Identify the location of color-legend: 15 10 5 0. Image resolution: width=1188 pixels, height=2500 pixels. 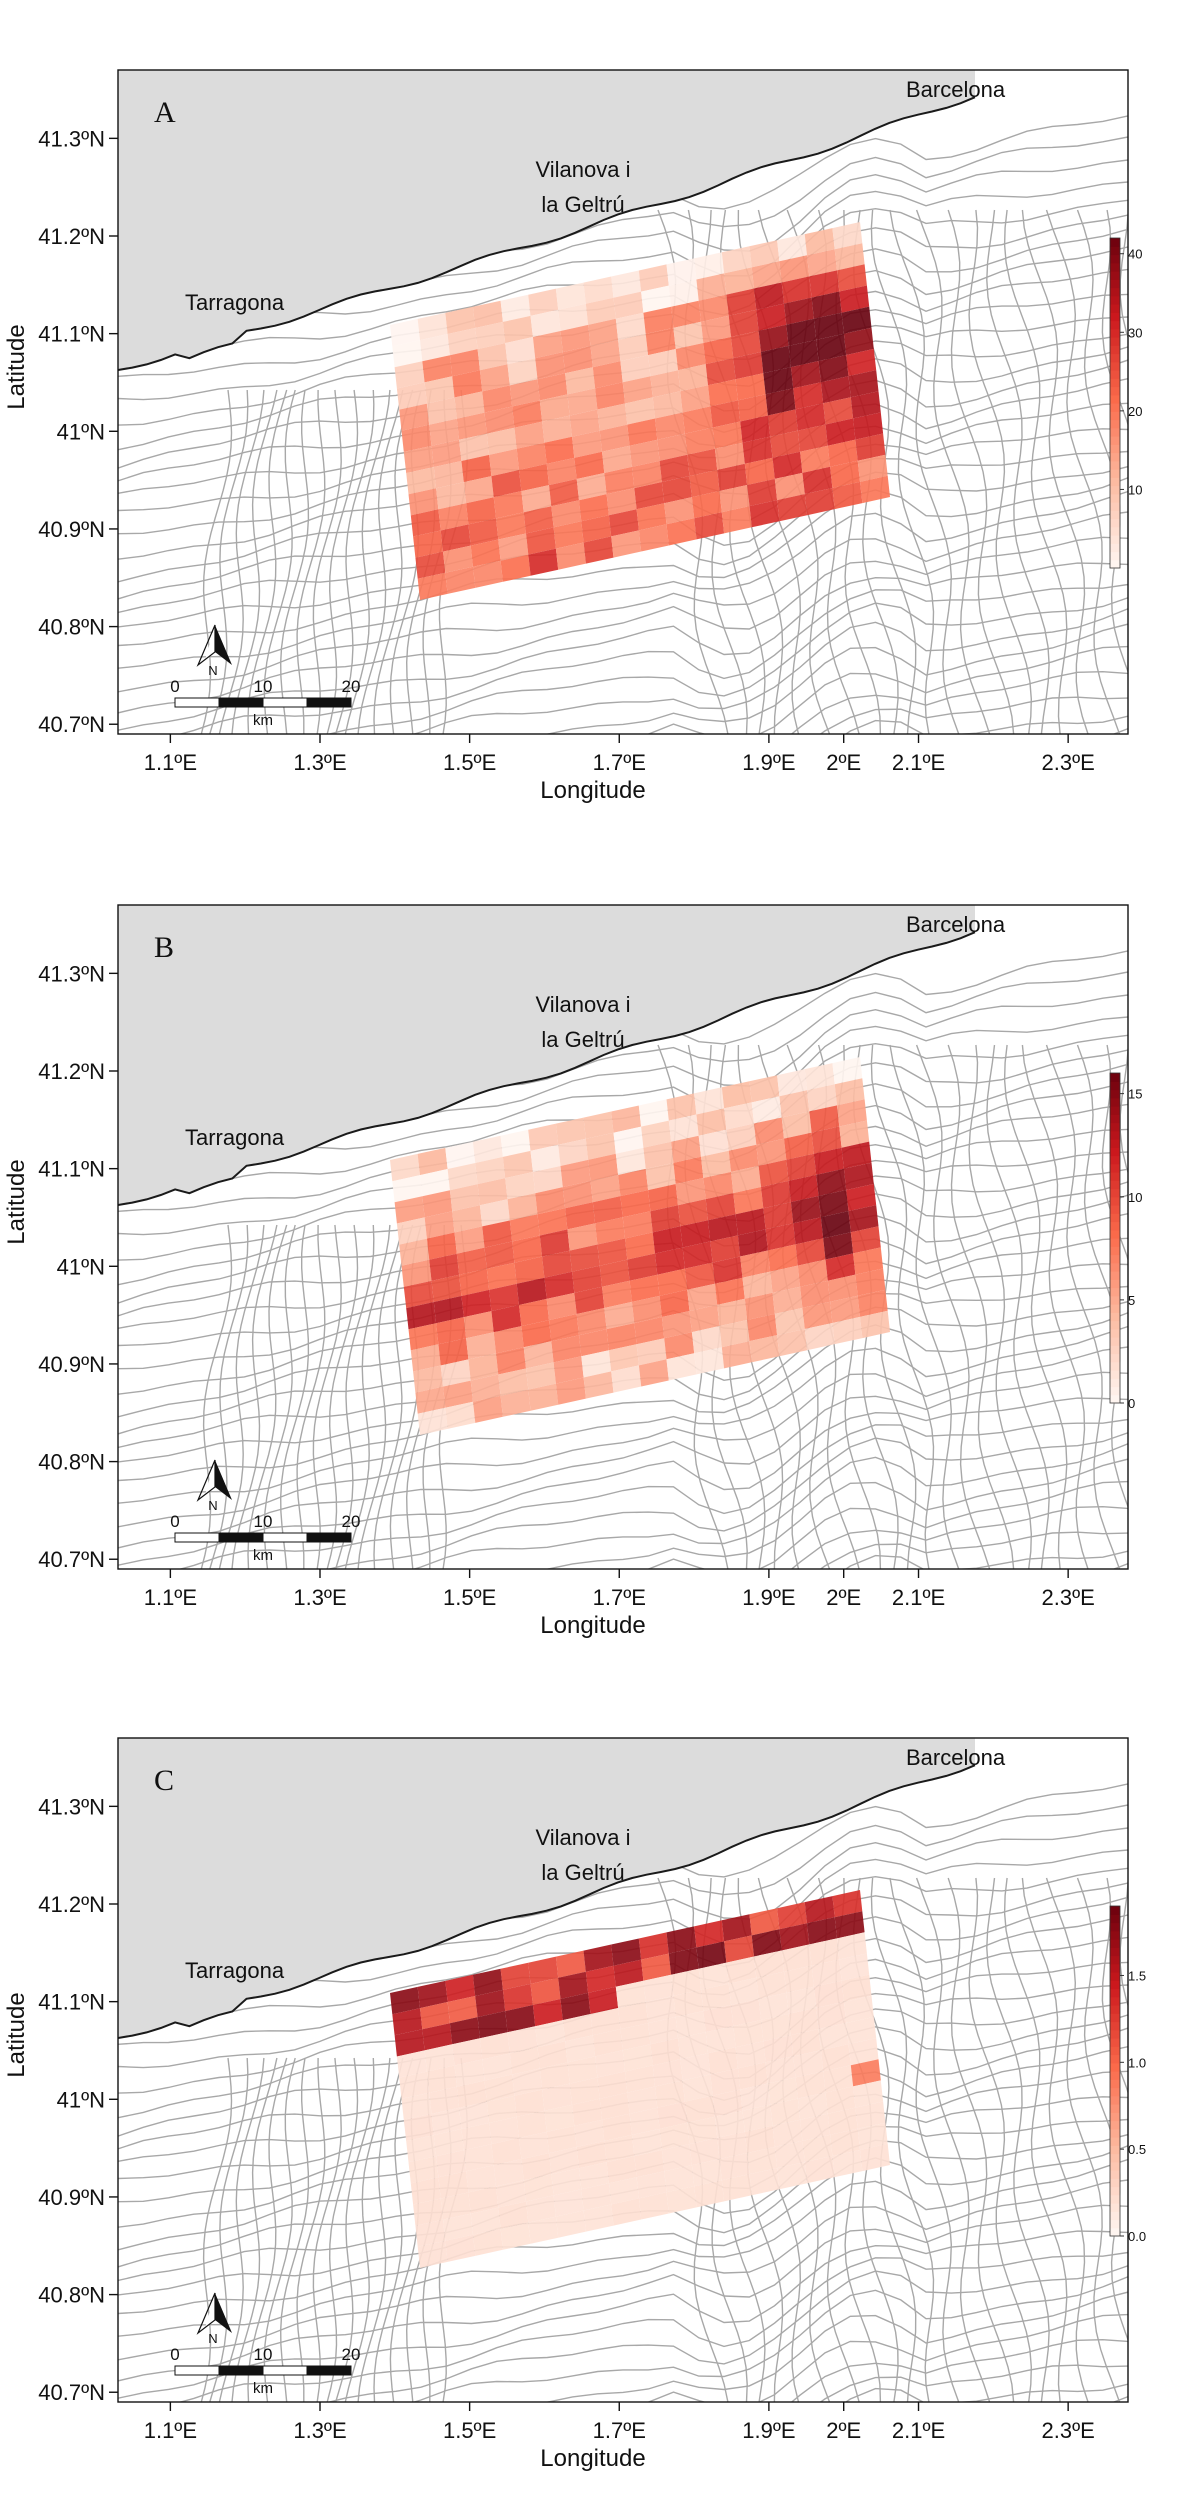
(1125, 1241).